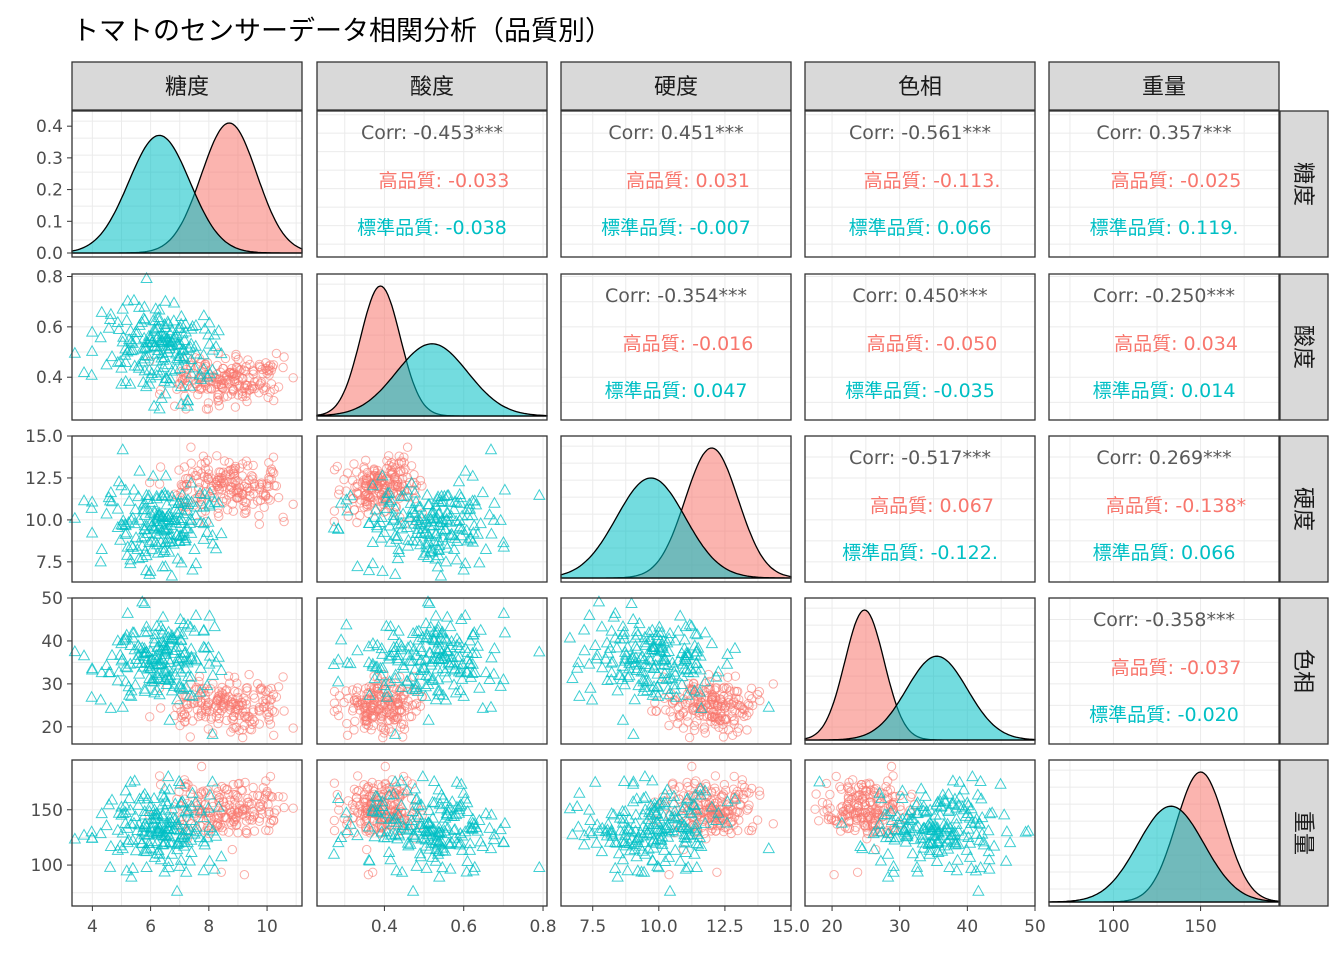 This screenshot has width=1344, height=960. I want to click on panel-border, so click(676, 347).